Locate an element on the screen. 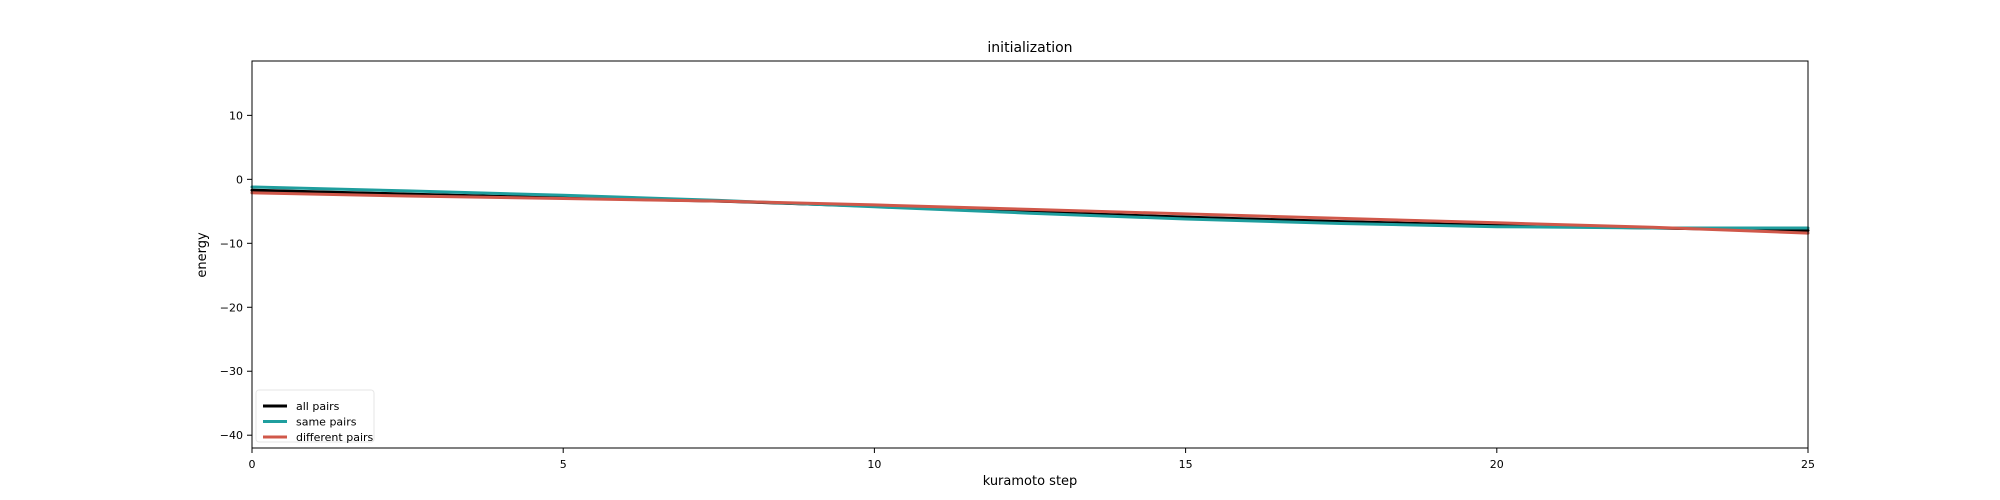  x-tick-label: 15 is located at coordinates (1186, 464).